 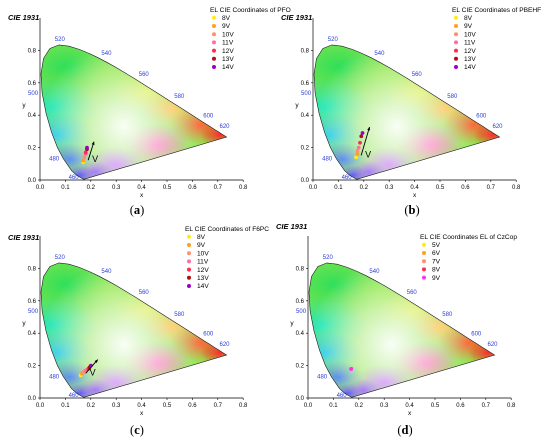 What do you see at coordinates (305, 181) in the screenshot?
I see `y-tick-label: 0.0` at bounding box center [305, 181].